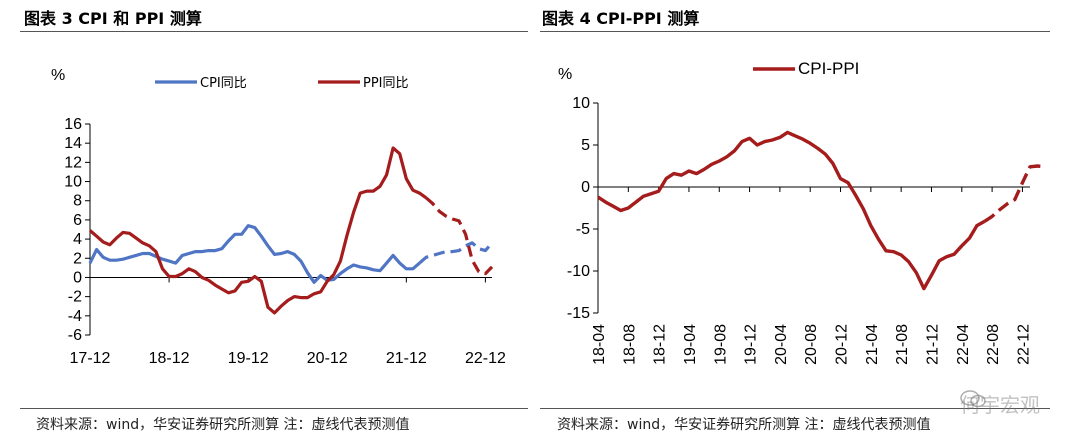 The width and height of the screenshot is (1080, 444). Describe the element at coordinates (77, 239) in the screenshot. I see `y-tick-label: 4` at that location.